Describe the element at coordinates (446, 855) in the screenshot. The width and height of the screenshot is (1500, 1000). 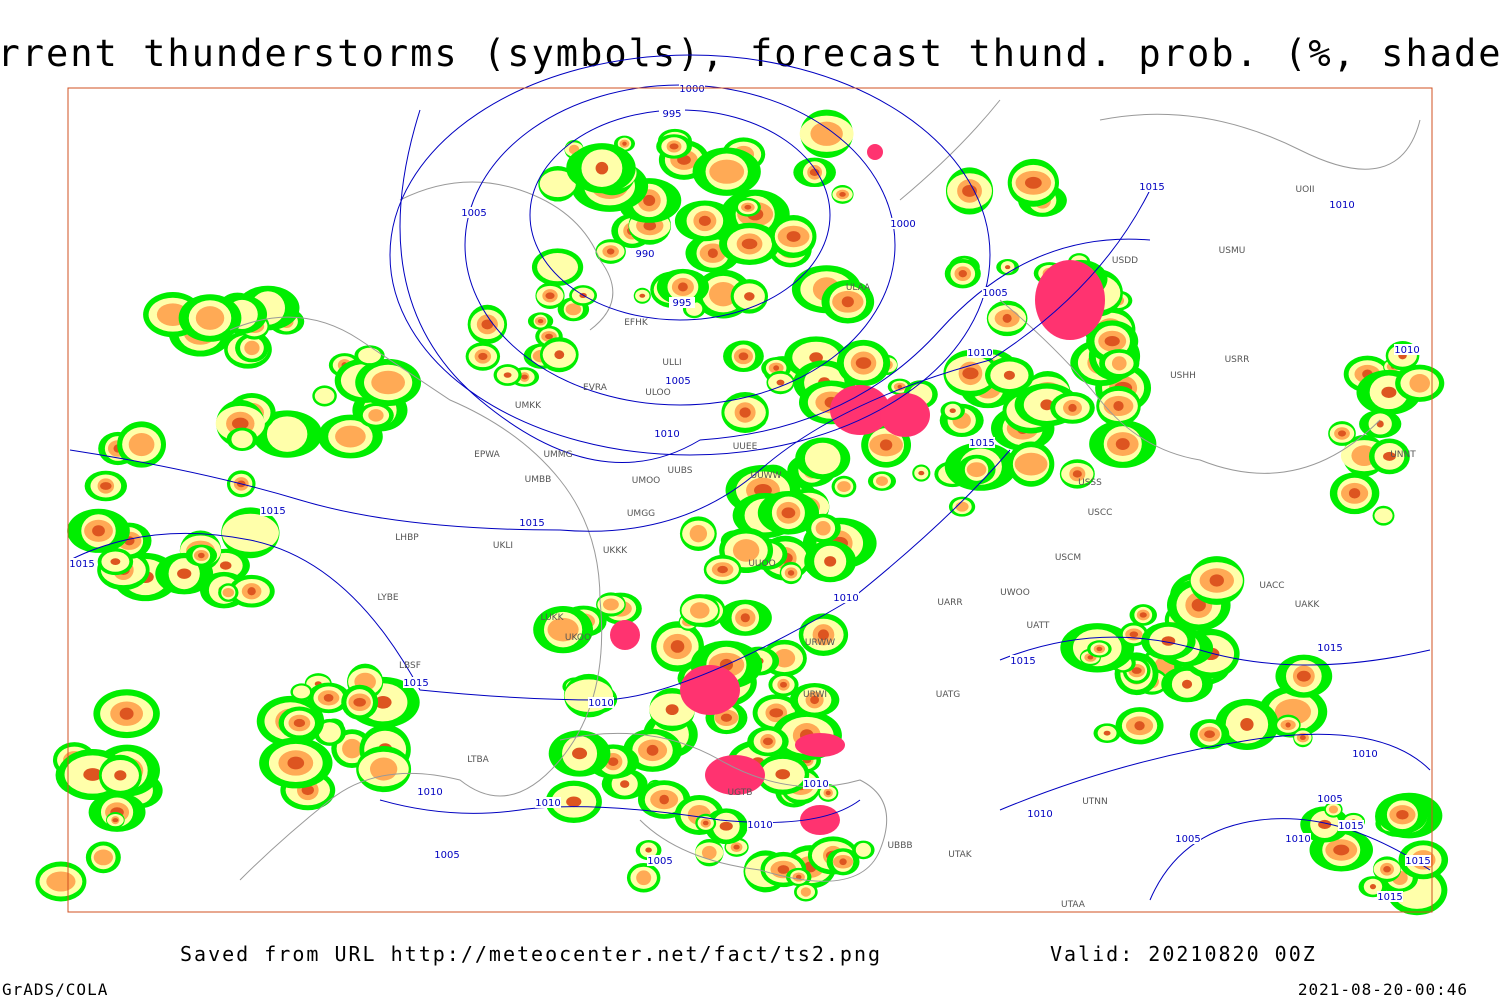
I see `isobar-label: 1005` at that location.